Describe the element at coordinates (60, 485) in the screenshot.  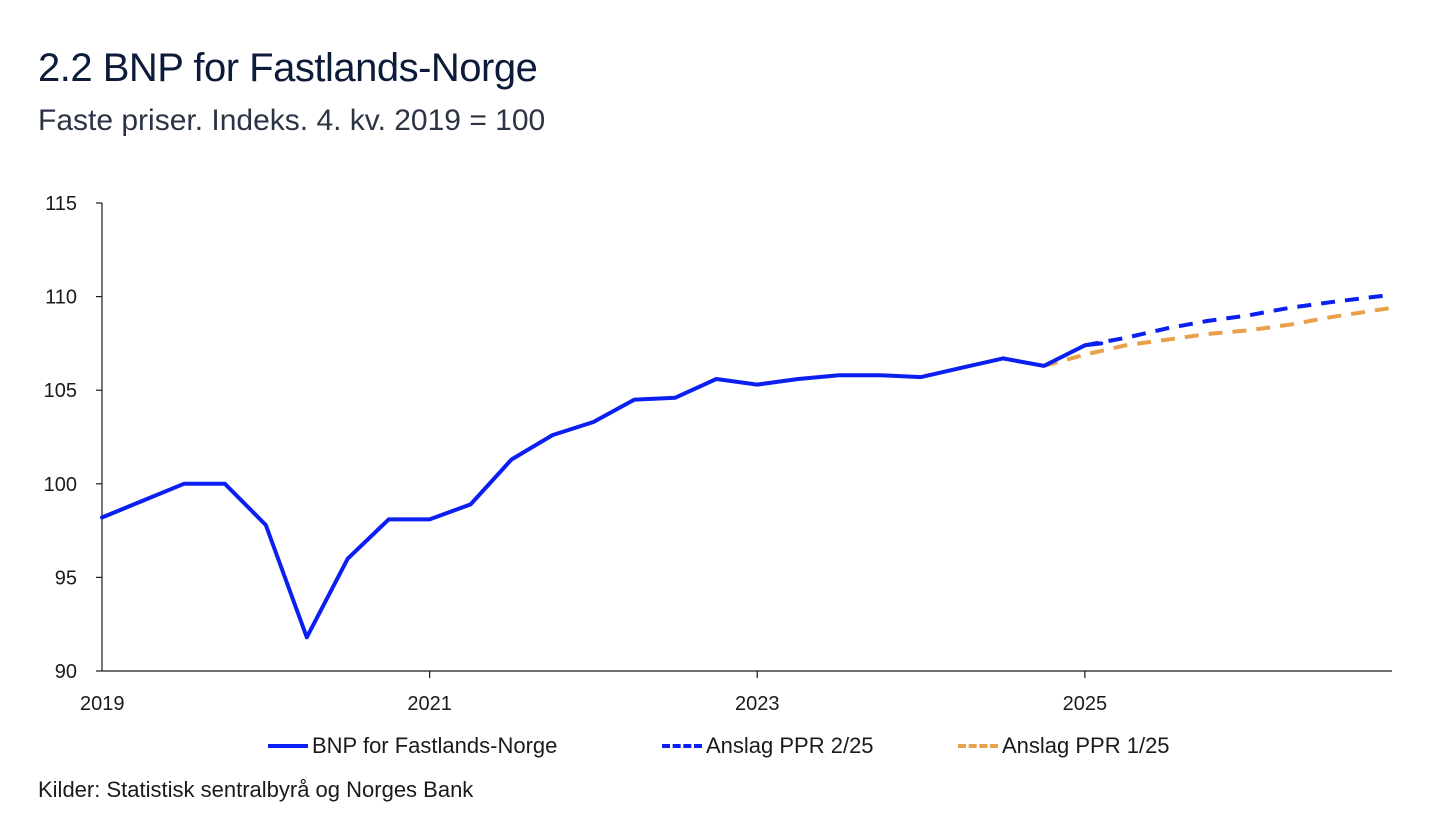
I see `y-tick-label: 100` at that location.